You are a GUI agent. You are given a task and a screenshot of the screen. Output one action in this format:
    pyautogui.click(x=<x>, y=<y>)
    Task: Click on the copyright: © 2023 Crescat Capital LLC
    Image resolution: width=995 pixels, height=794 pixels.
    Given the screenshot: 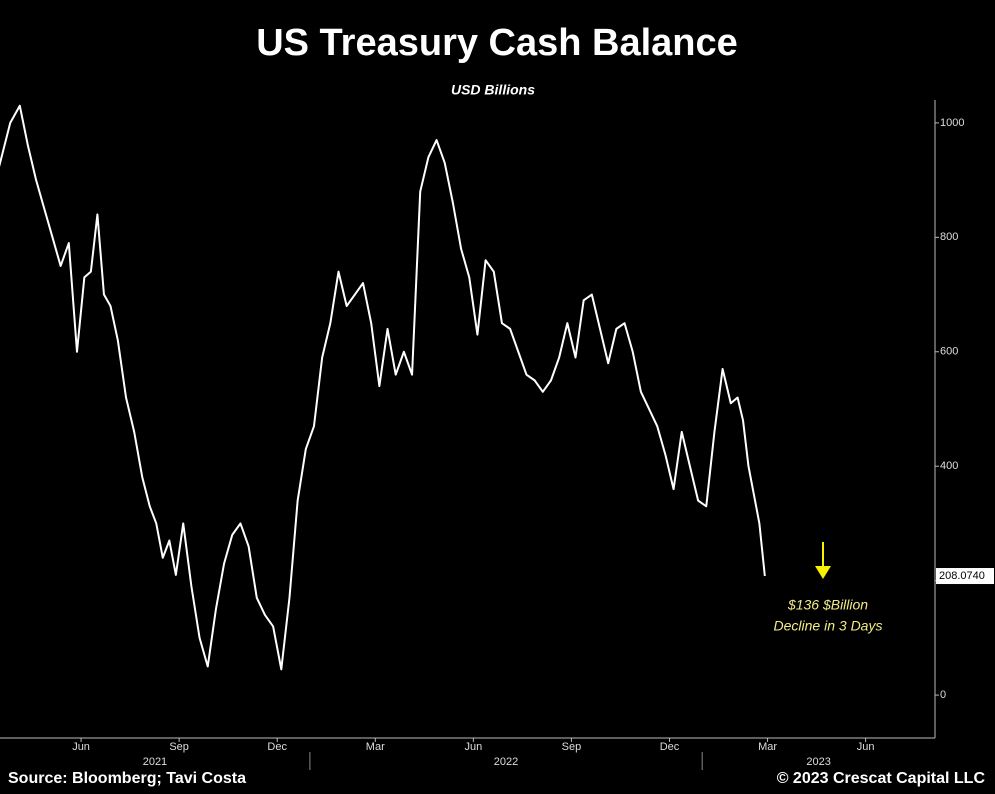 What is the action you would take?
    pyautogui.click(x=881, y=778)
    